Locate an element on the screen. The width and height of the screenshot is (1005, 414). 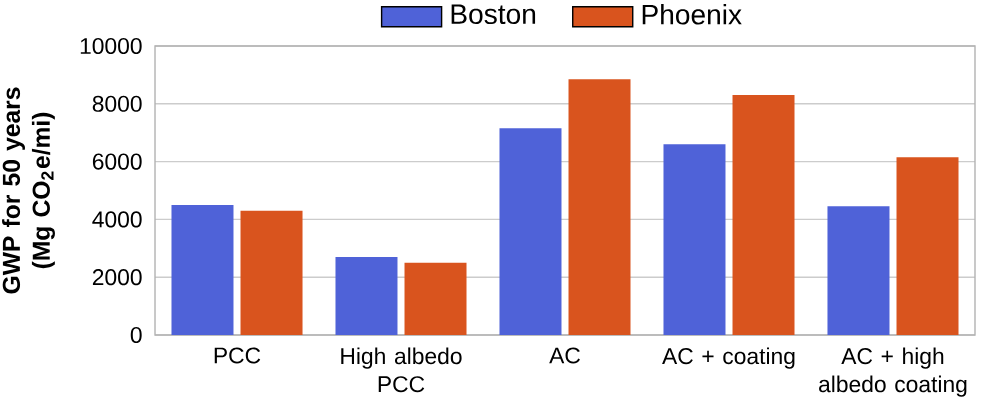
x-tick-label: PCC is located at coordinates (237, 355).